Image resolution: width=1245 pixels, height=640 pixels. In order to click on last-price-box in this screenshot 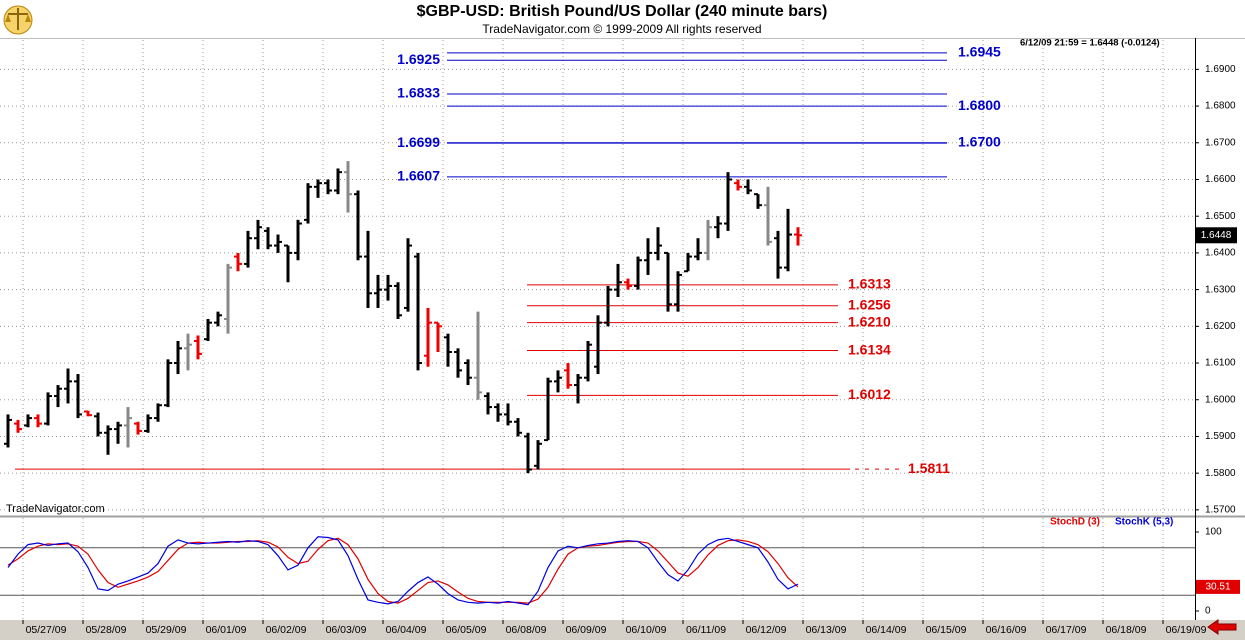, I will do `click(1216, 235)`.